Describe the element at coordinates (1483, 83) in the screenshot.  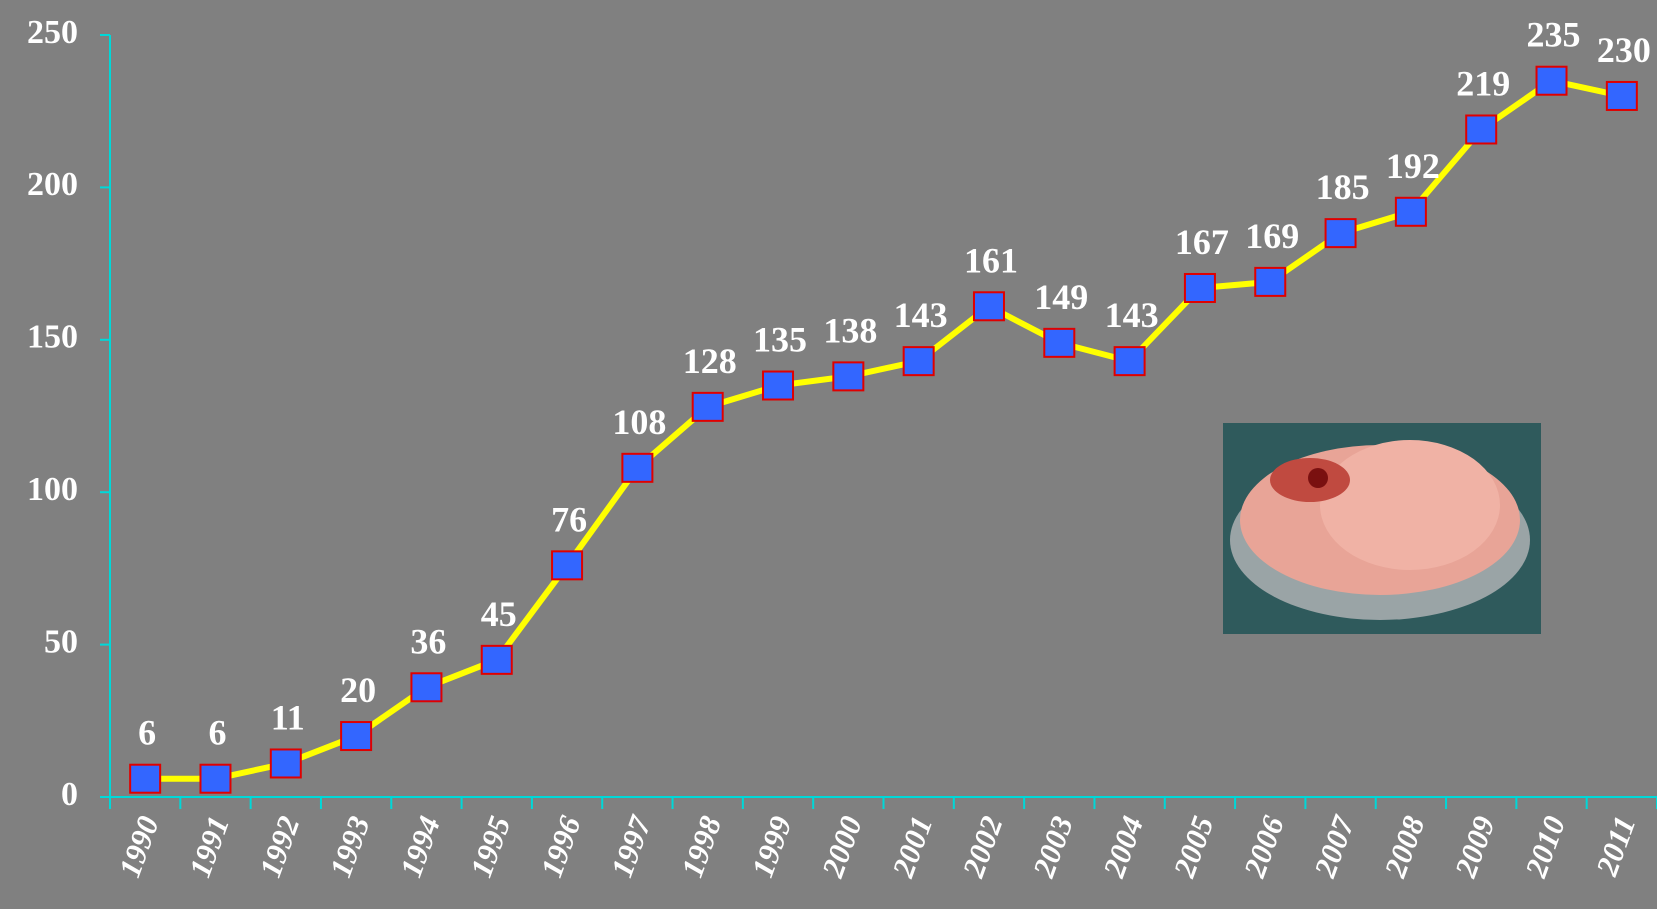
I see `data-label: 219` at that location.